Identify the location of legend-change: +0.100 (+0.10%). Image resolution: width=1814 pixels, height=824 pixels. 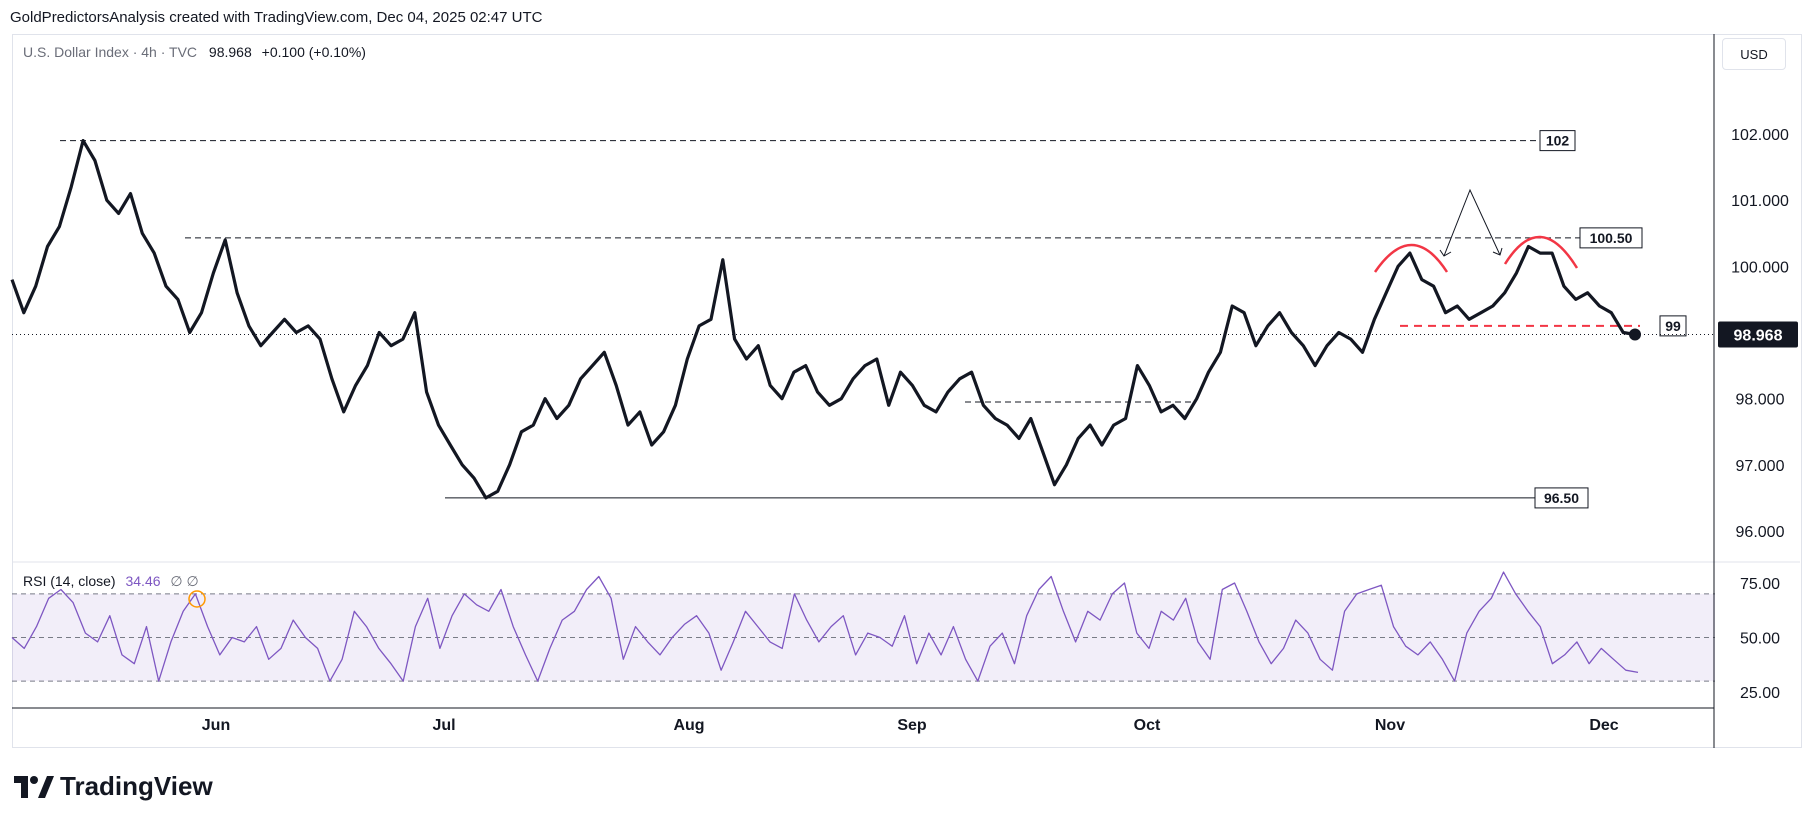
(313, 52).